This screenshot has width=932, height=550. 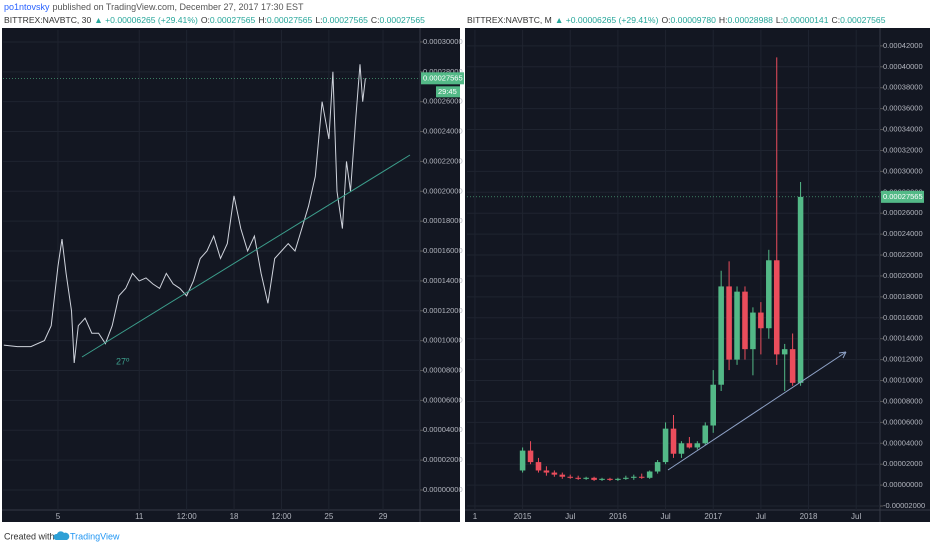 I want to click on x-tick-label: 25, so click(x=328, y=516).